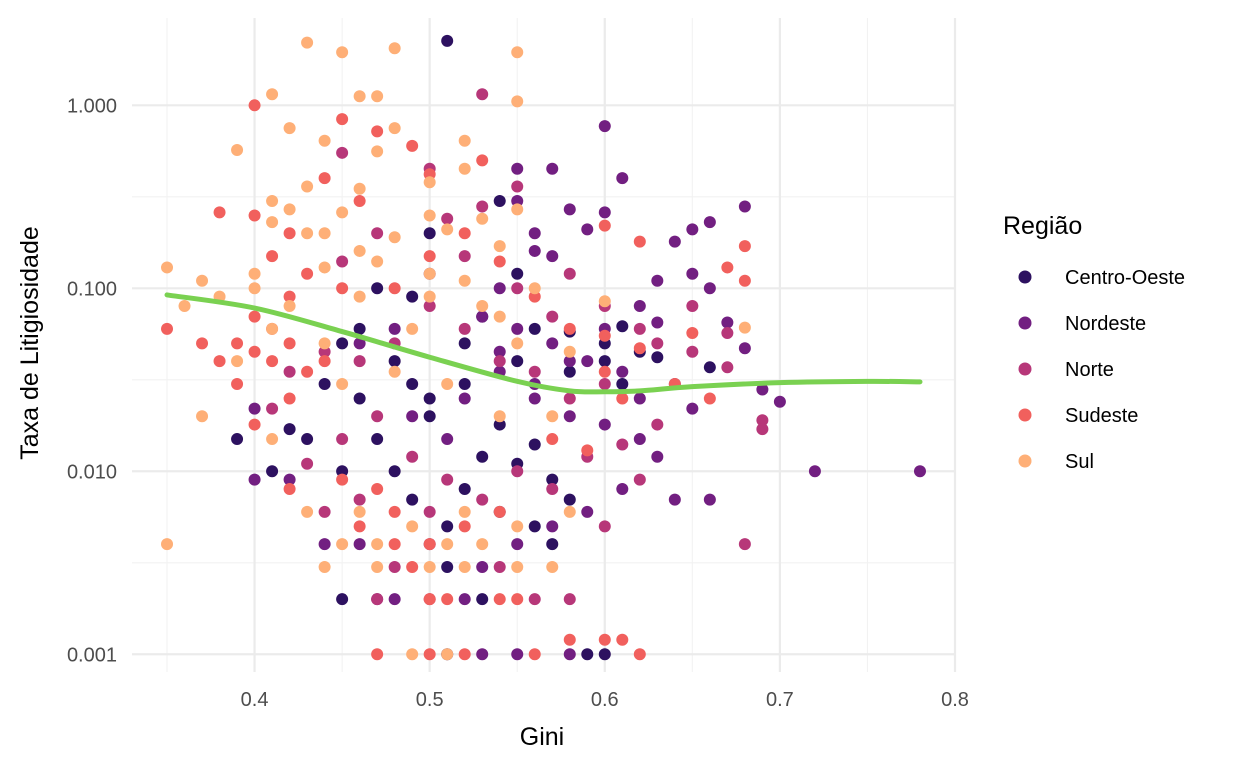 The height and width of the screenshot is (773, 1248). What do you see at coordinates (30, 343) in the screenshot?
I see `y-axis-title: Taxa de Litigiosidade` at bounding box center [30, 343].